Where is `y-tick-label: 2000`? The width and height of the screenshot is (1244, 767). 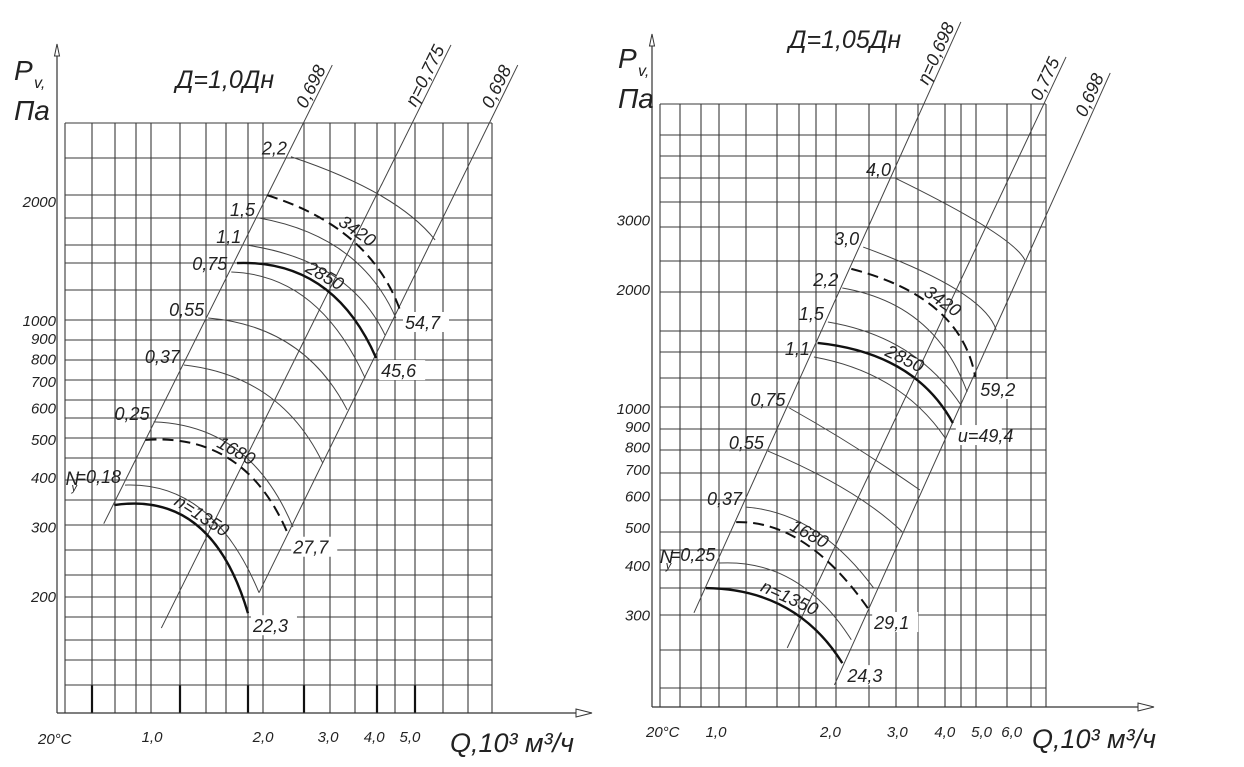
y-tick-label: 2000 is located at coordinates (633, 290).